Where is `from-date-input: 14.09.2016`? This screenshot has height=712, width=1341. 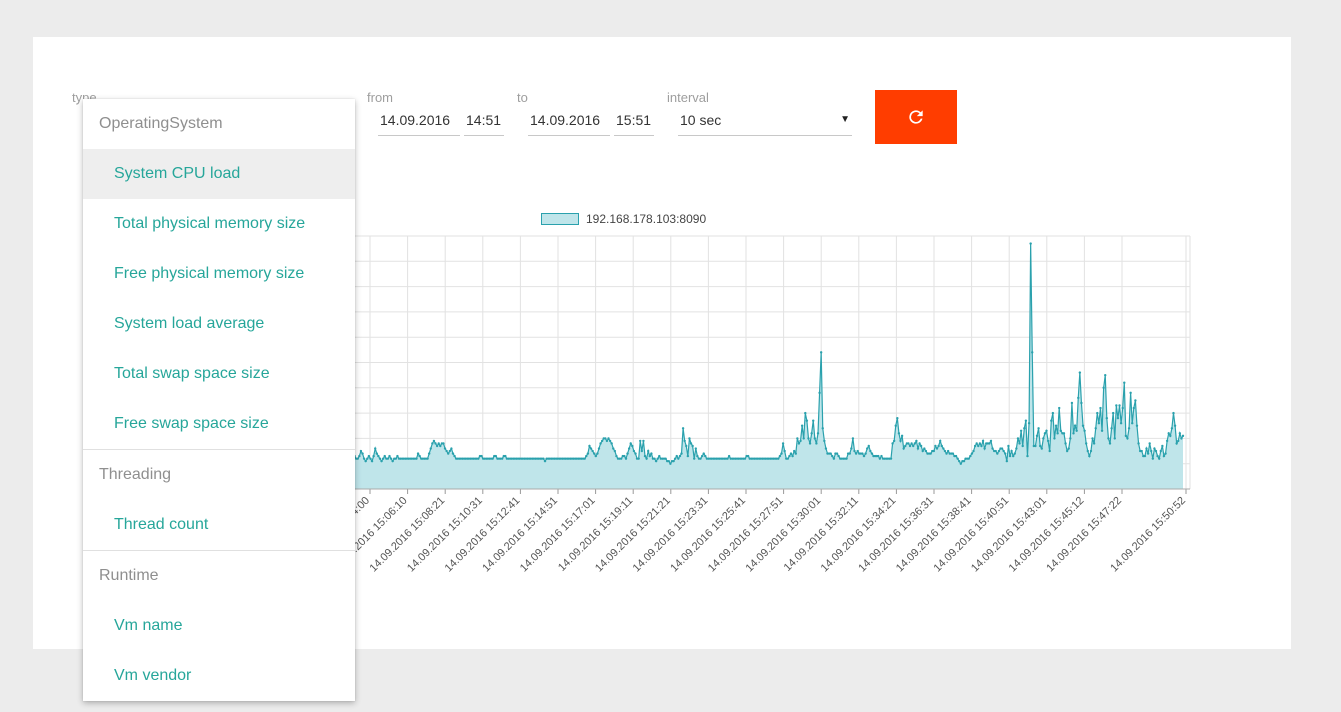
from-date-input: 14.09.2016 is located at coordinates (419, 121).